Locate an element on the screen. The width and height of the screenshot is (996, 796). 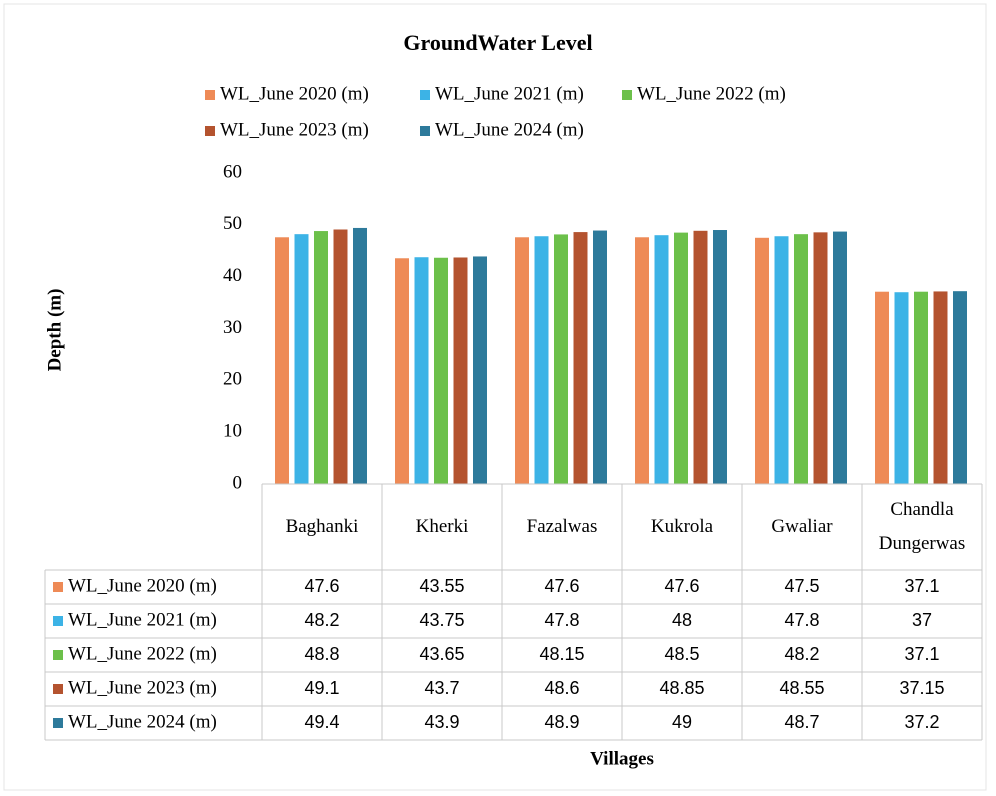
row-header: WL_June 2022 (m) is located at coordinates (142, 653).